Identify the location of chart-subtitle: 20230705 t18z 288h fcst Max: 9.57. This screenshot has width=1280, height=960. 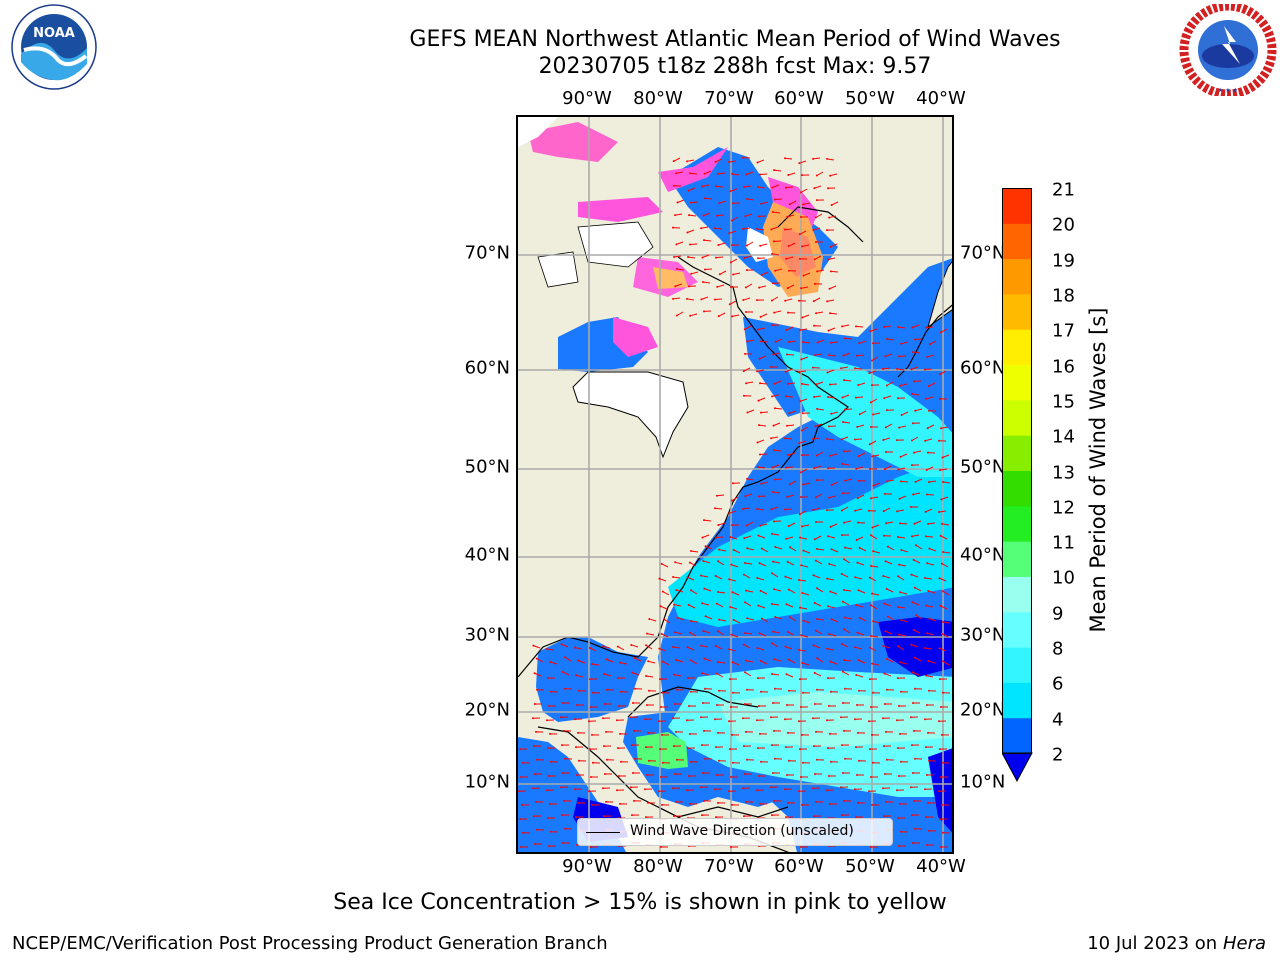
(735, 66).